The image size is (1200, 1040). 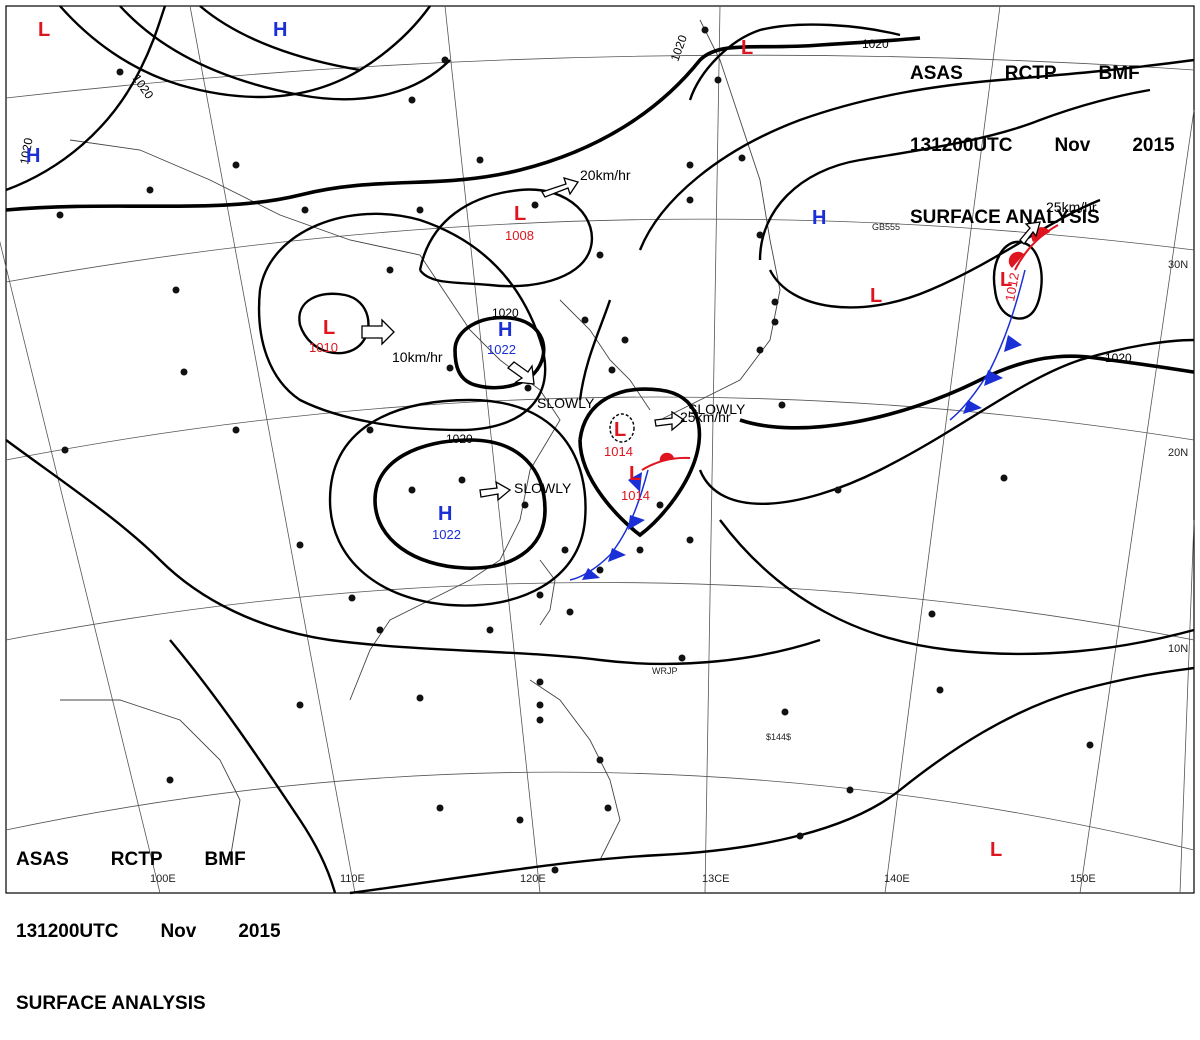 What do you see at coordinates (605, 175) in the screenshot?
I see `movement-label: 20km/hr` at bounding box center [605, 175].